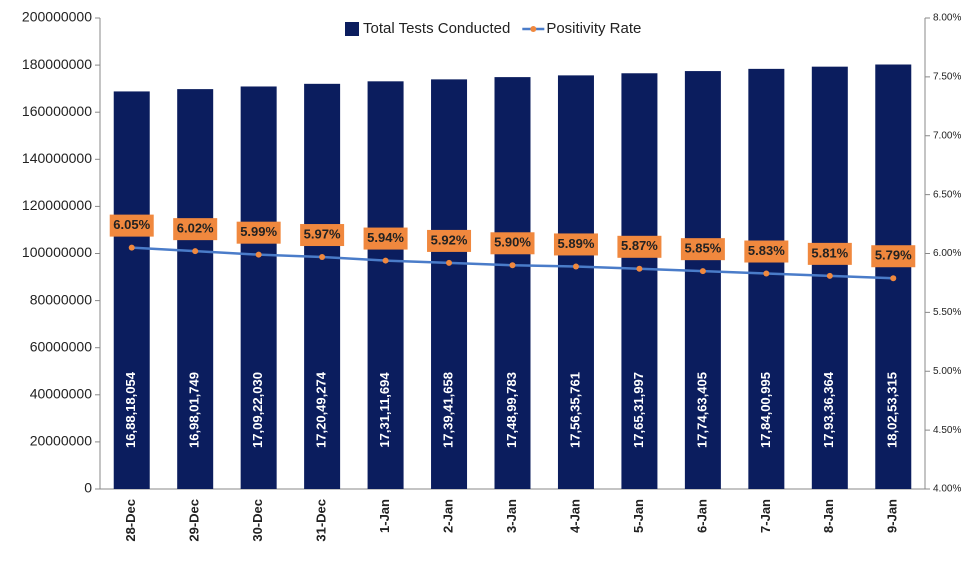 The width and height of the screenshot is (967, 564). What do you see at coordinates (593, 28) in the screenshot?
I see `legend-label: Positivity Rate` at bounding box center [593, 28].